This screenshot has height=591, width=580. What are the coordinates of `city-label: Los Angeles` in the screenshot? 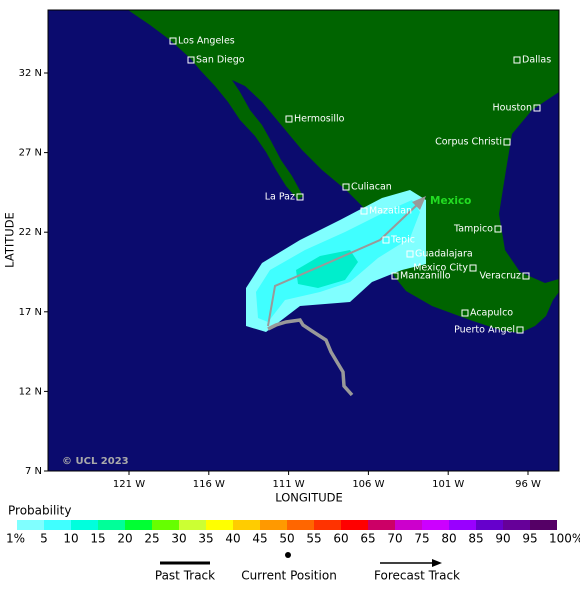 It's located at (206, 41).